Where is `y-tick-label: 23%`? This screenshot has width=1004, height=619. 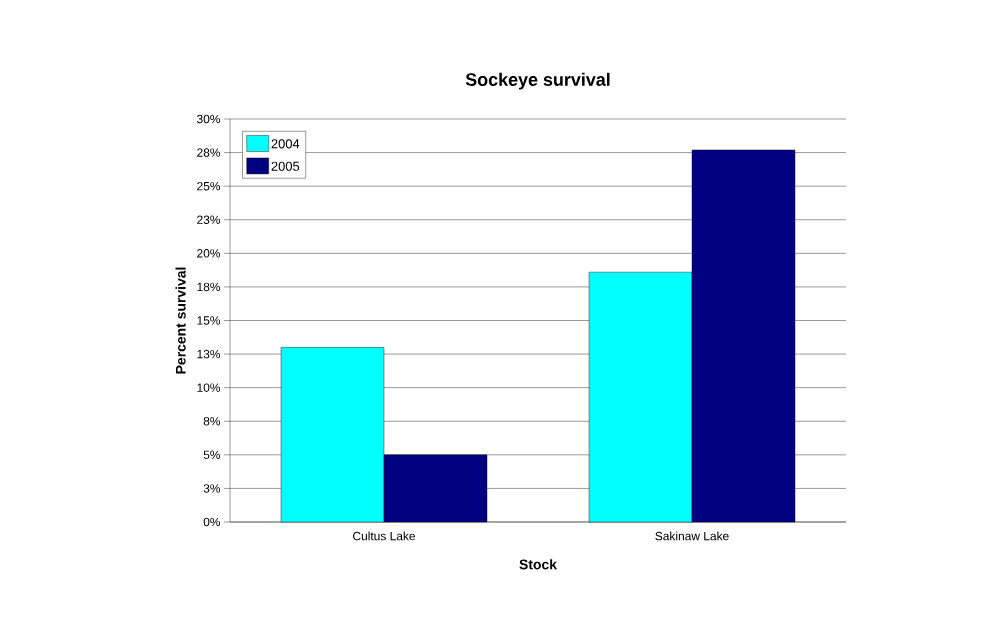
y-tick-label: 23% is located at coordinates (209, 219).